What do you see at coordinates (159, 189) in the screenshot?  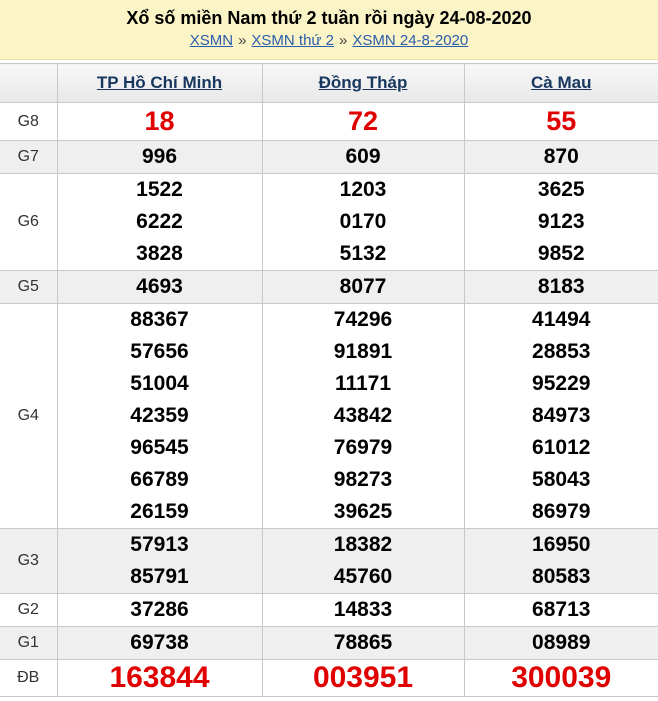 I see `result-number: 1522` at bounding box center [159, 189].